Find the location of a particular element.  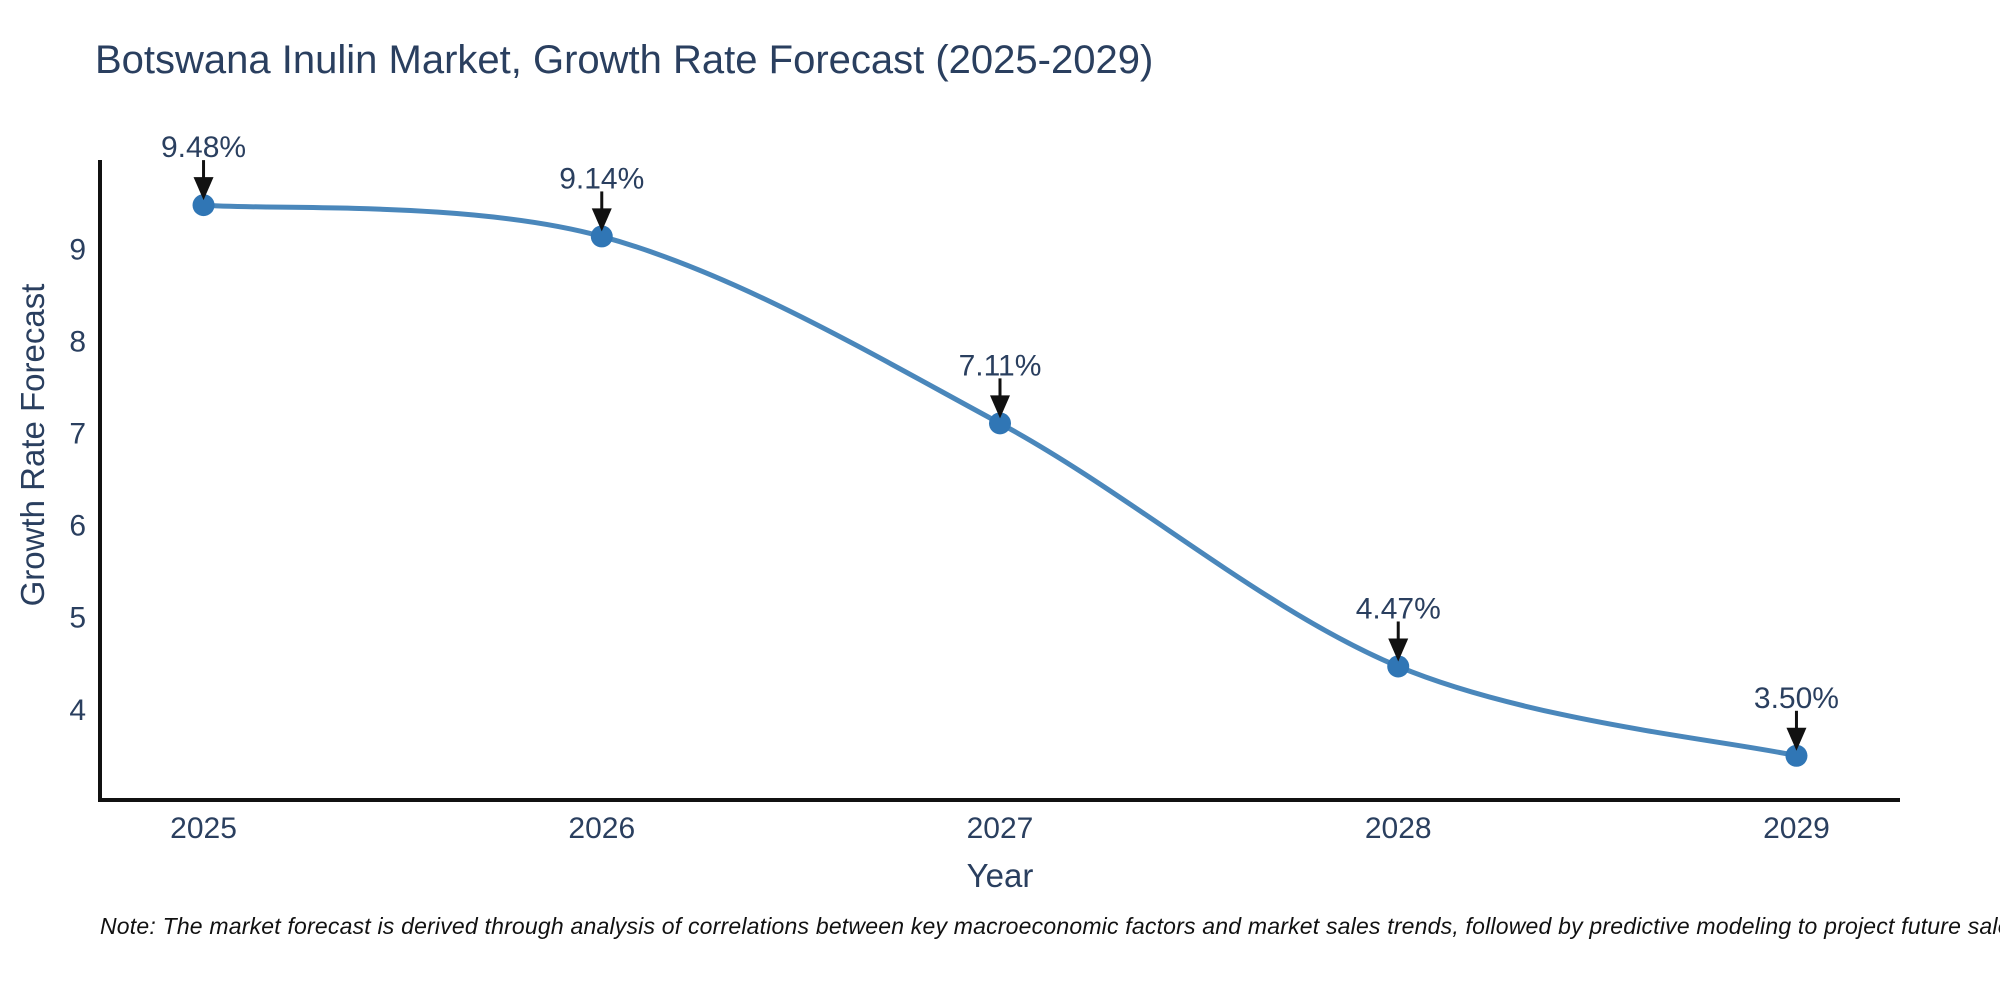

x-axis-title: Year is located at coordinates (1000, 875).